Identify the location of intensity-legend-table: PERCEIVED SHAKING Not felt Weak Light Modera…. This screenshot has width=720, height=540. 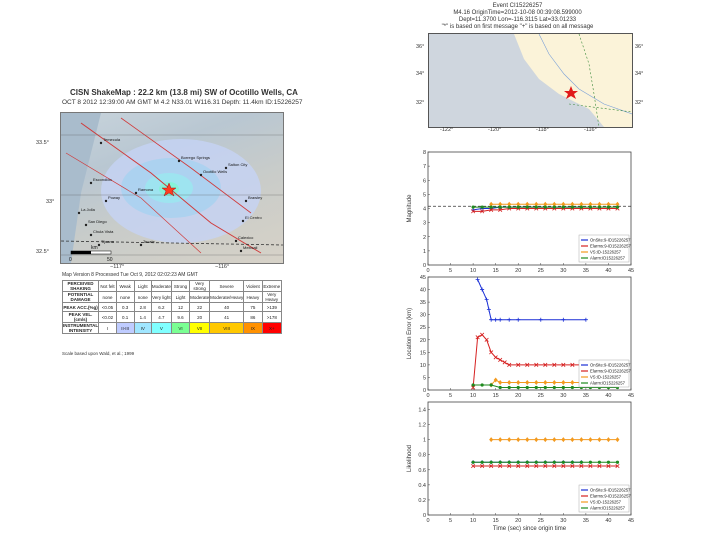
(172, 307).